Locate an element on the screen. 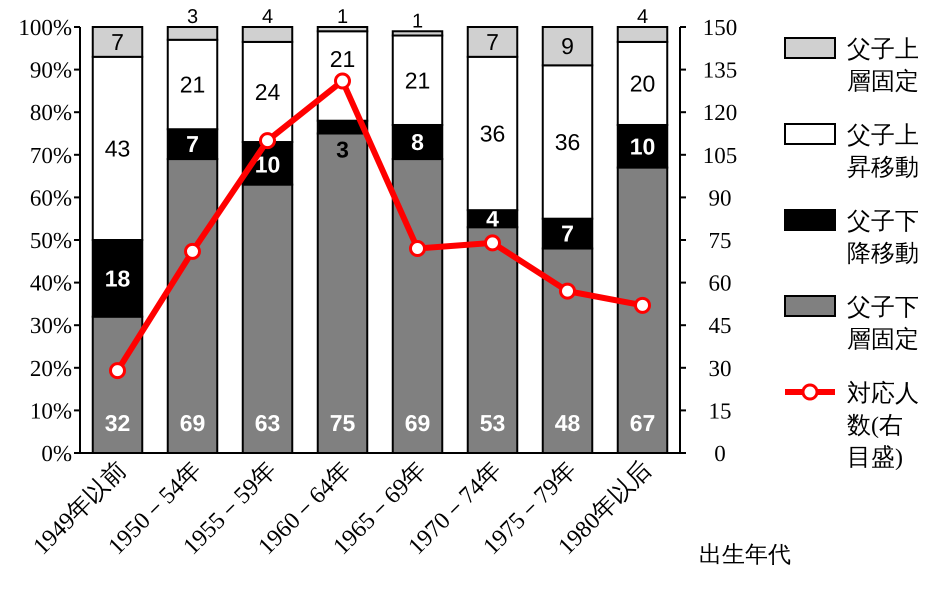  data-label: 43 is located at coordinates (117, 148).